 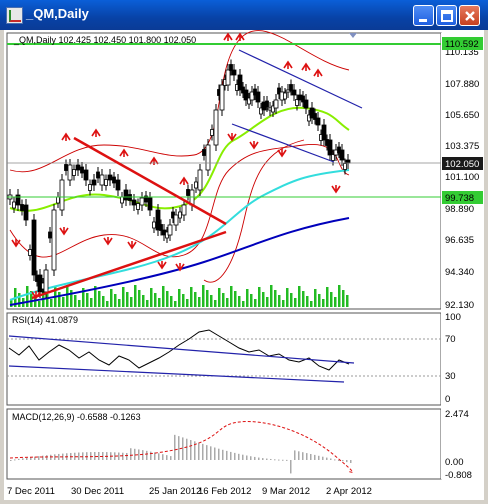 What do you see at coordinates (129, 265) in the screenshot?
I see `trendline-support` at bounding box center [129, 265].